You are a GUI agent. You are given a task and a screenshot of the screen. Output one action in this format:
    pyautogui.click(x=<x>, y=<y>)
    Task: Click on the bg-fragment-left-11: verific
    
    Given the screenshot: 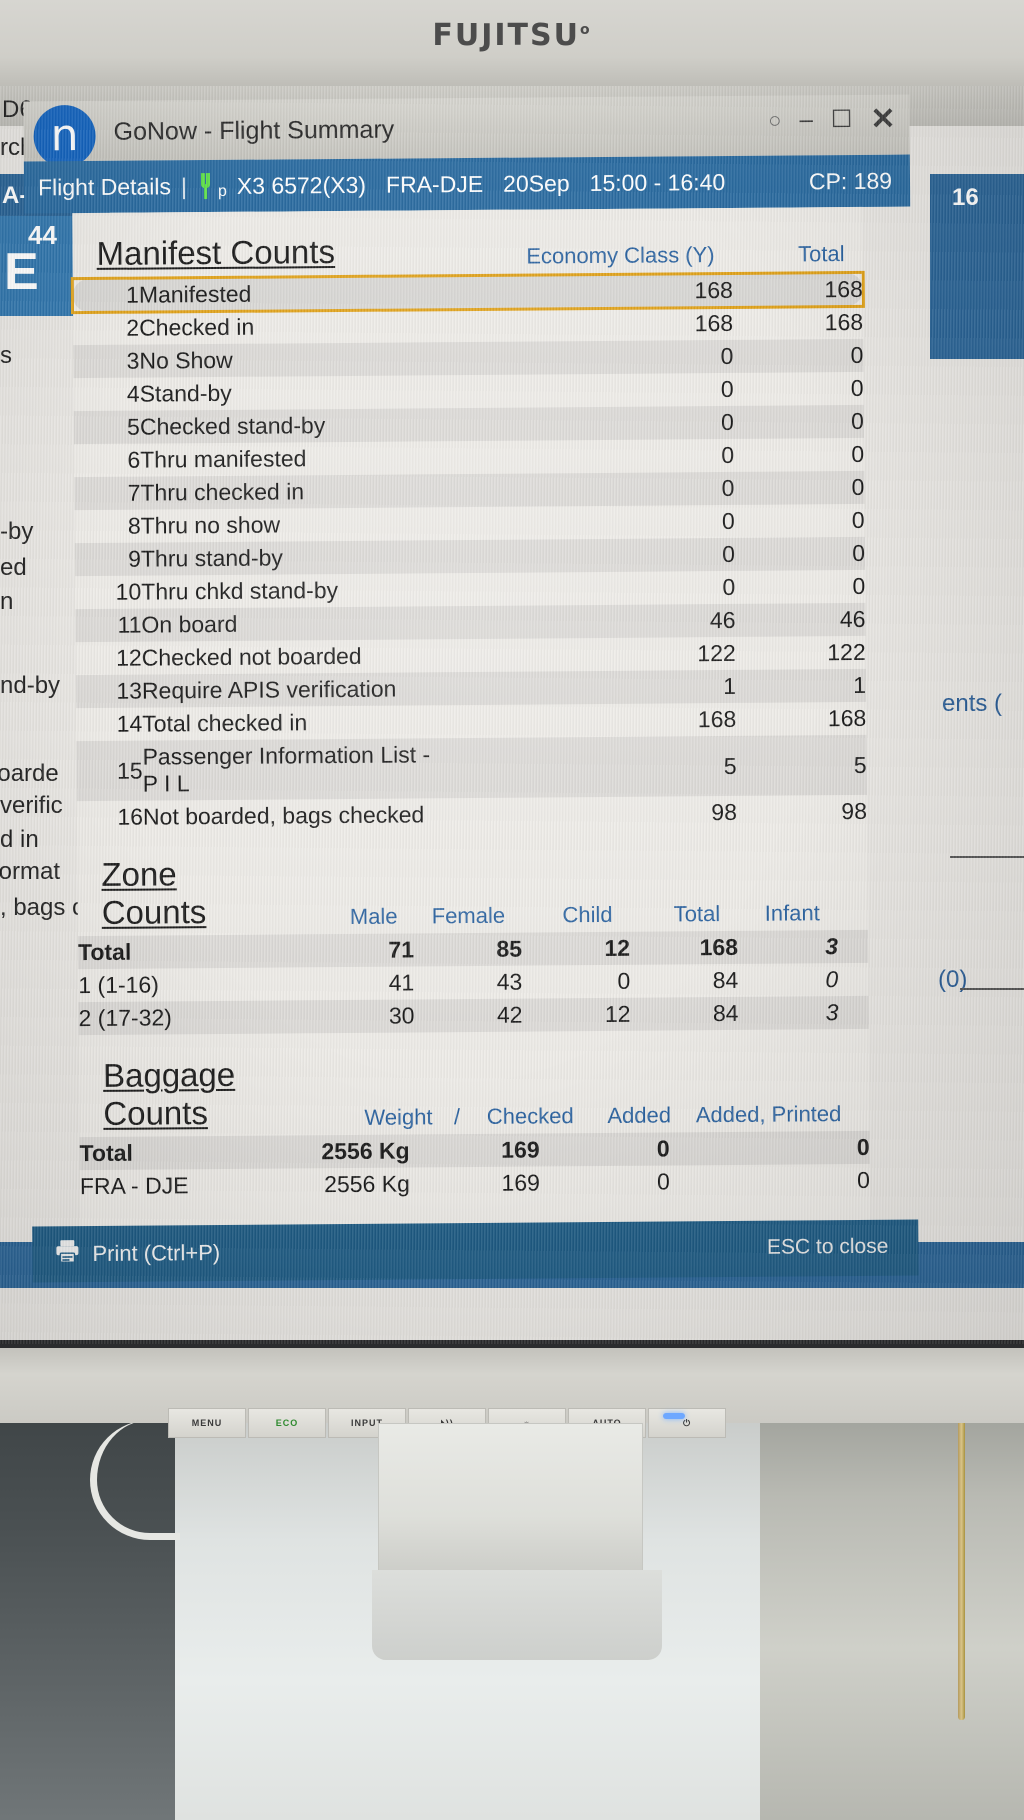 What is the action you would take?
    pyautogui.click(x=31, y=805)
    